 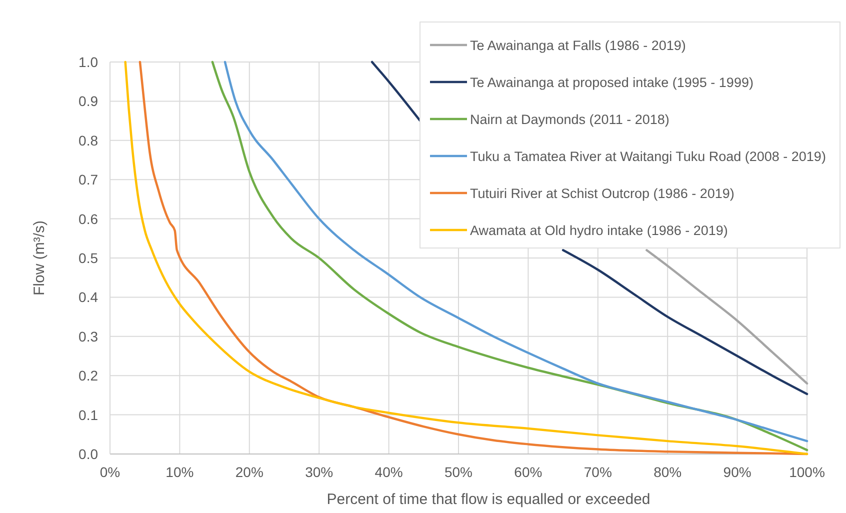 What do you see at coordinates (602, 193) in the screenshot?
I see `legend-label: Tutuiri River at Schist Outcrop (1986 - 2019)` at bounding box center [602, 193].